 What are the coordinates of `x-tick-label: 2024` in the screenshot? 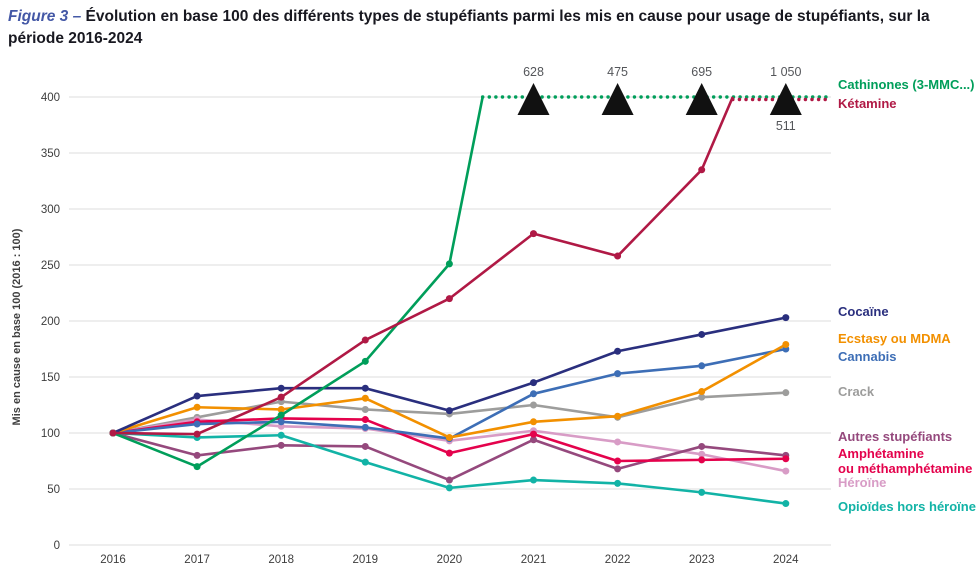 It's located at (786, 560).